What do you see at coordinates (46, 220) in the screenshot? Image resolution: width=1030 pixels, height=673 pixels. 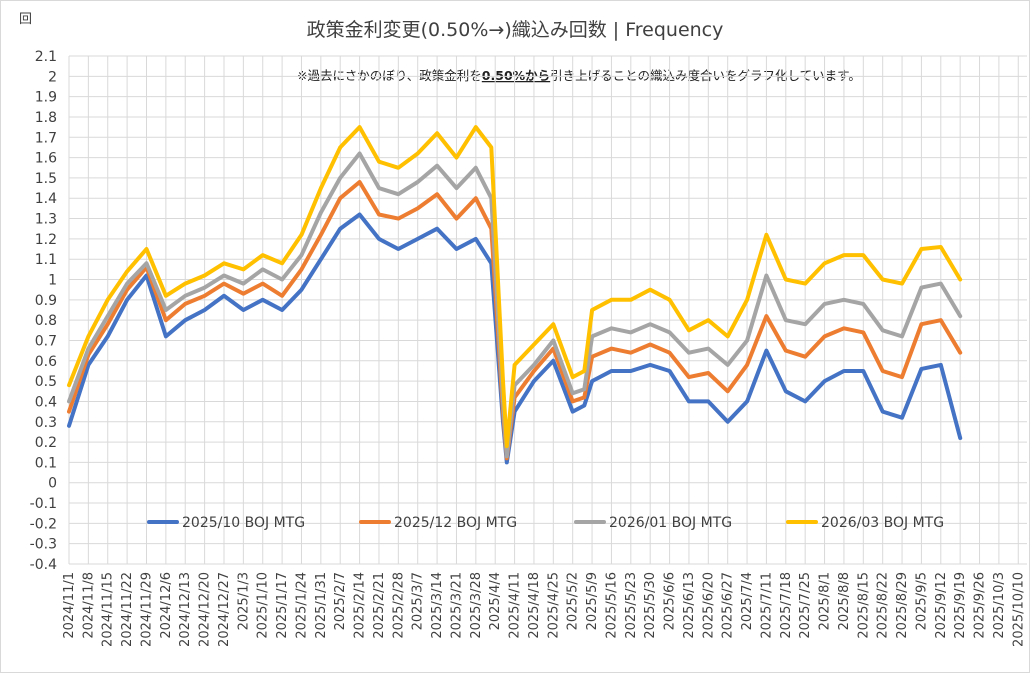 I see `y-tick-label: 1.3` at bounding box center [46, 220].